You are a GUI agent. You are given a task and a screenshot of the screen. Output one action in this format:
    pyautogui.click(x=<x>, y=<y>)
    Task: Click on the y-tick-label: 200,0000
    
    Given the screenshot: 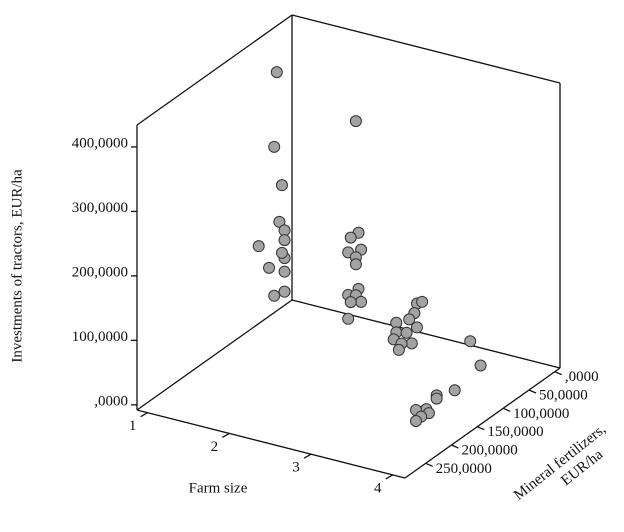 What is the action you would take?
    pyautogui.click(x=100, y=272)
    